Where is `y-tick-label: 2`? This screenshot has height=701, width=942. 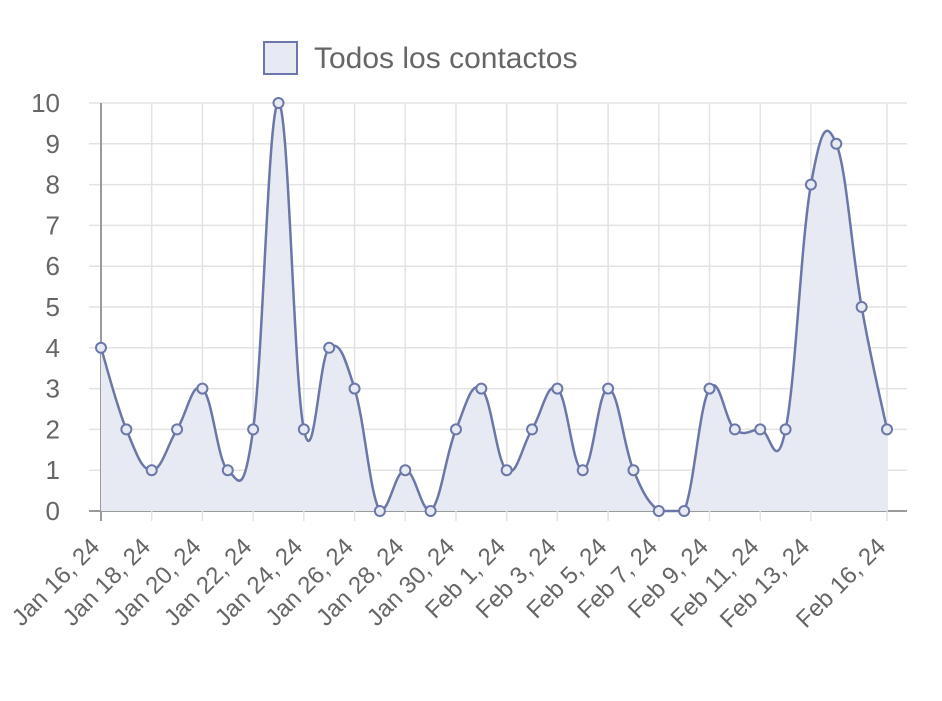 y-tick-label: 2 is located at coordinates (53, 429).